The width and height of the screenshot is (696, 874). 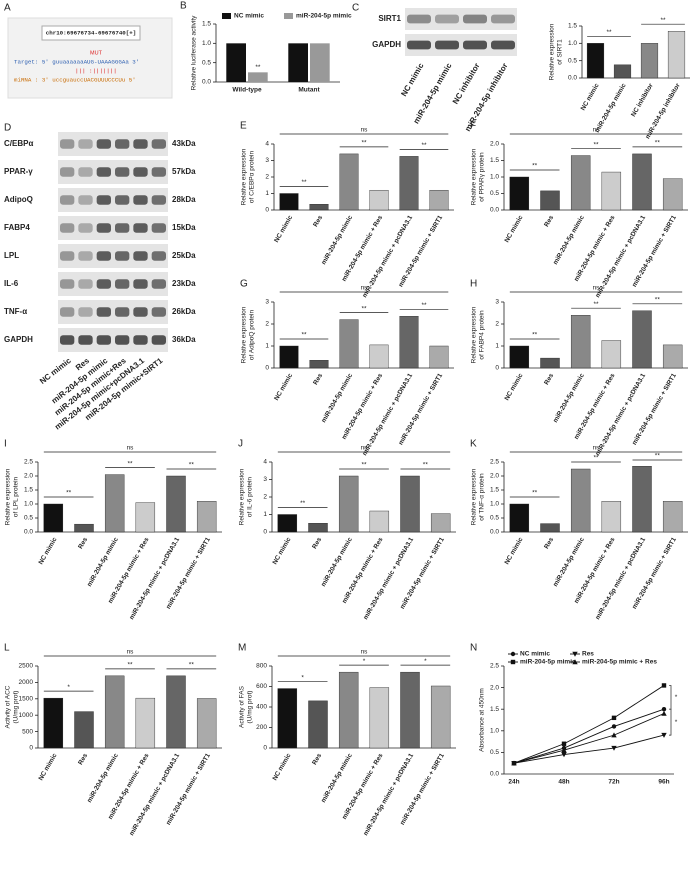 What do you see at coordinates (513, 229) in the screenshot?
I see `x-tick-label: NC mimic` at bounding box center [513, 229].